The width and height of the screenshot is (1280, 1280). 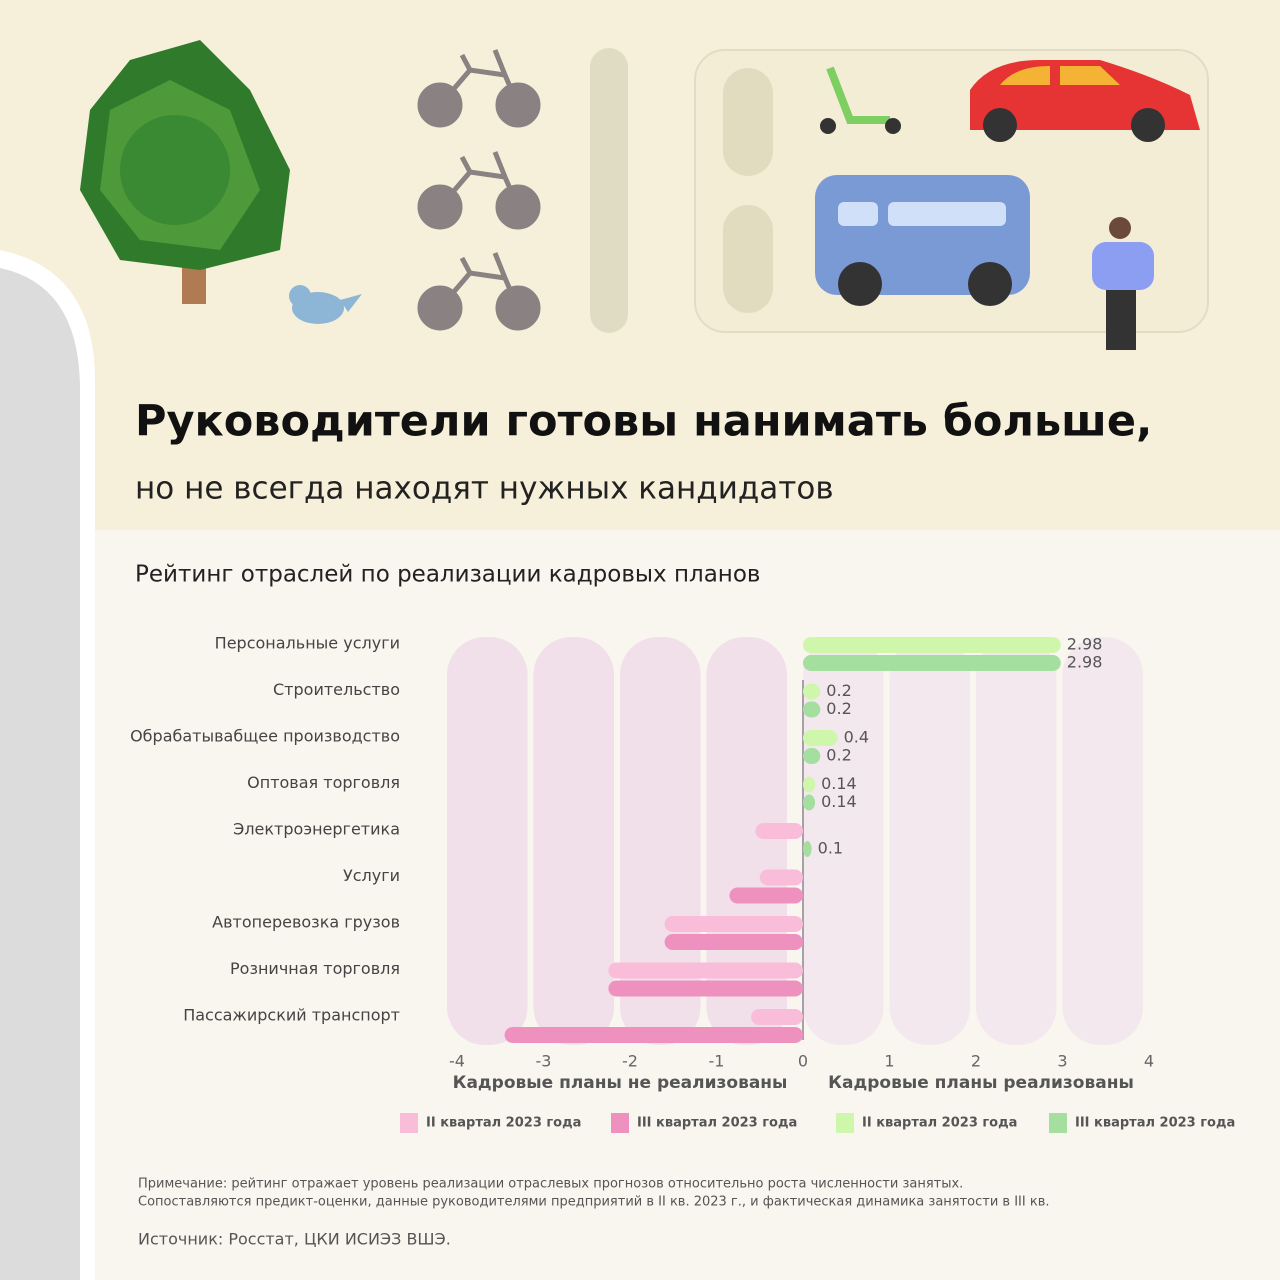 What do you see at coordinates (1085, 101) in the screenshot?
I see `car` at bounding box center [1085, 101].